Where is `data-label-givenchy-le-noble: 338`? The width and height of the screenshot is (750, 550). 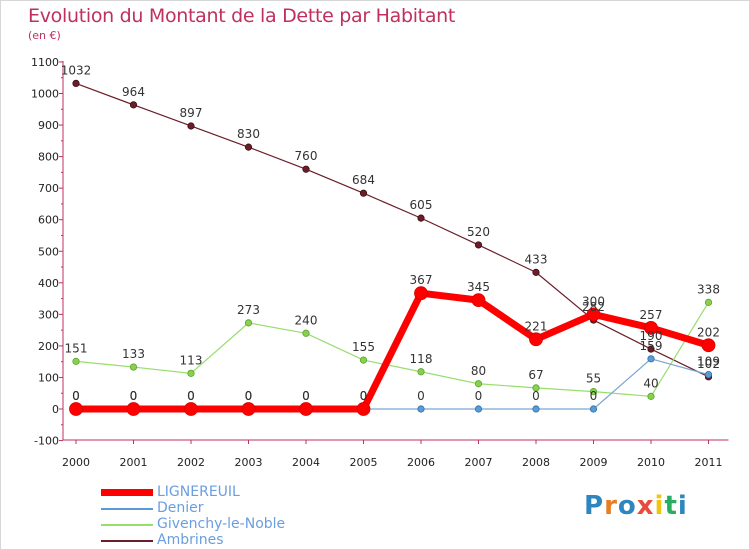 data-label-givenchy-le-noble: 338 is located at coordinates (708, 289).